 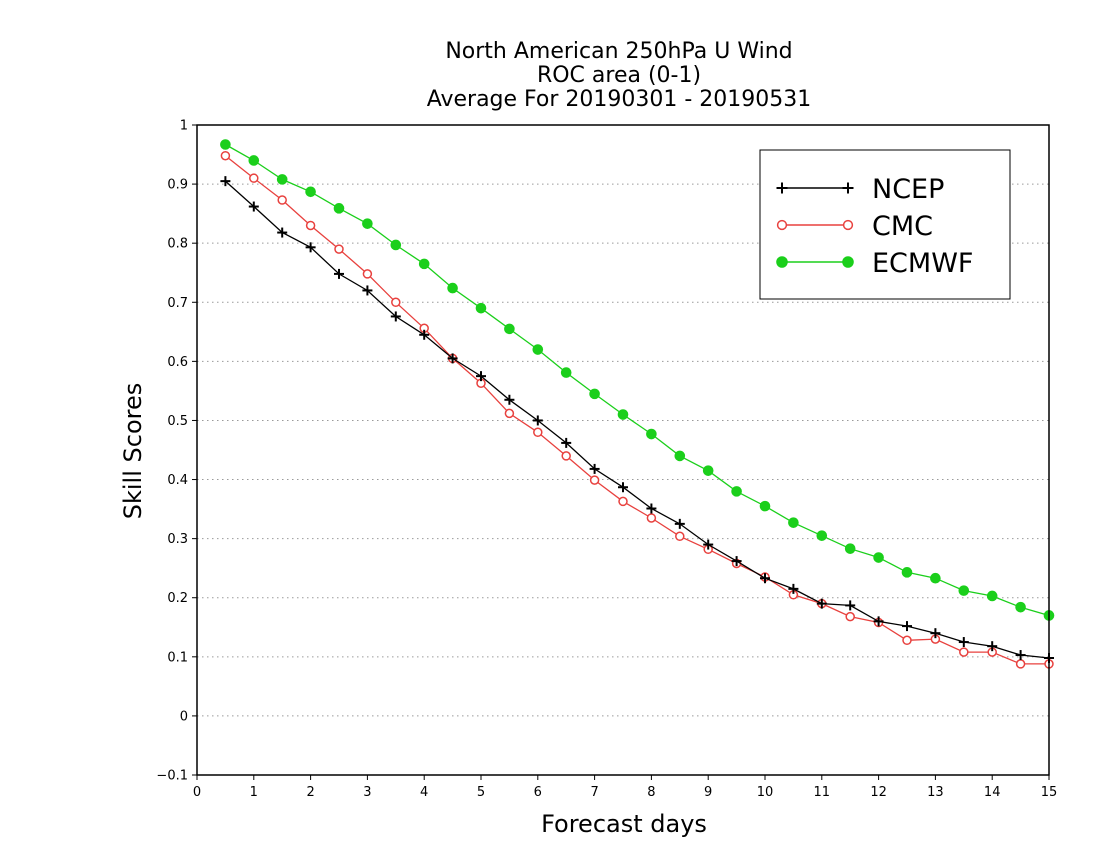 What do you see at coordinates (177, 244) in the screenshot?
I see `y-tick-label: 0.8` at bounding box center [177, 244].